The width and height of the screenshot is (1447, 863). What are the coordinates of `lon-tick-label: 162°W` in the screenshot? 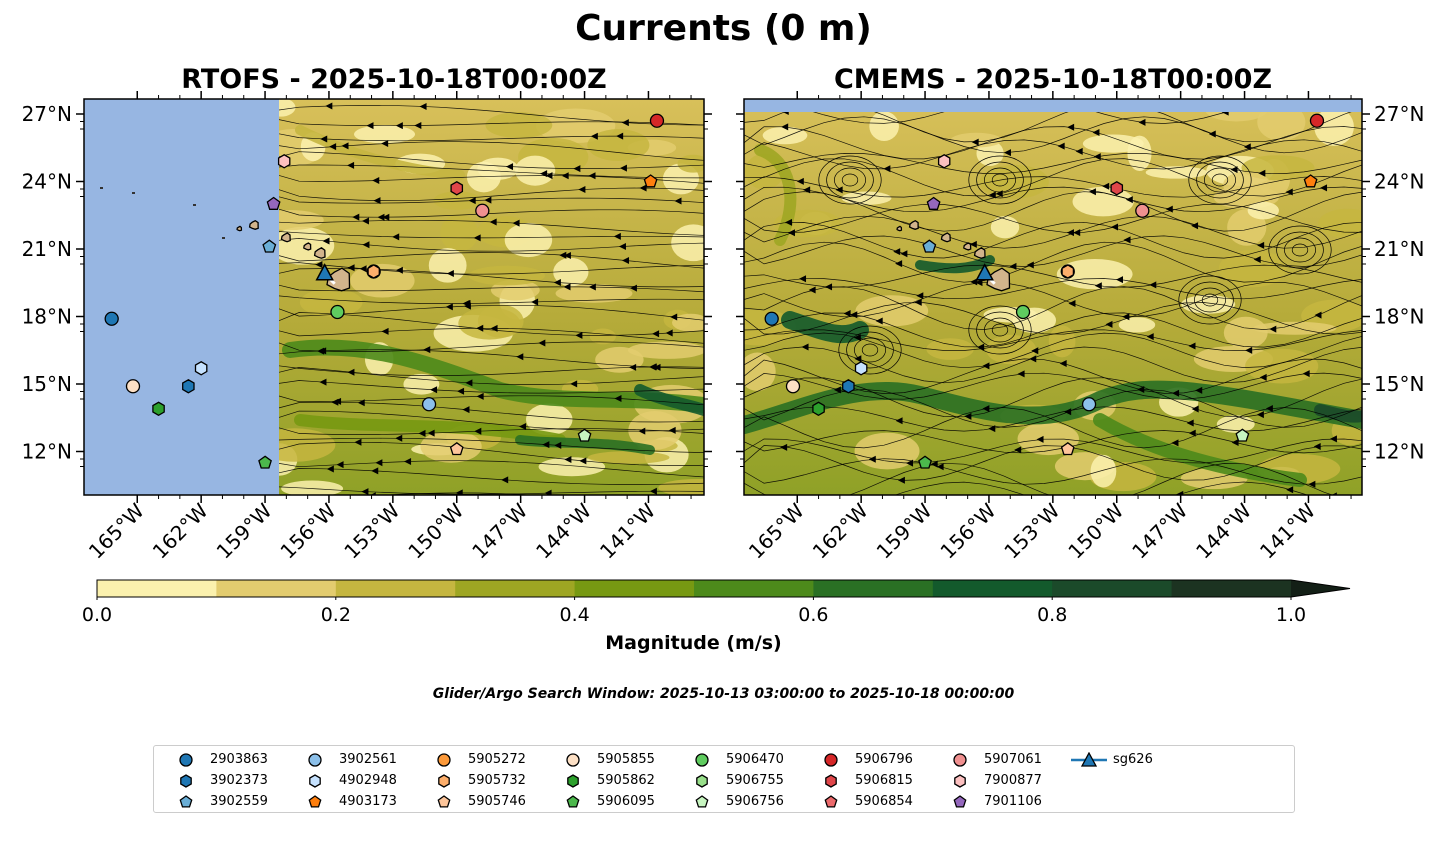 It's located at (180, 530).